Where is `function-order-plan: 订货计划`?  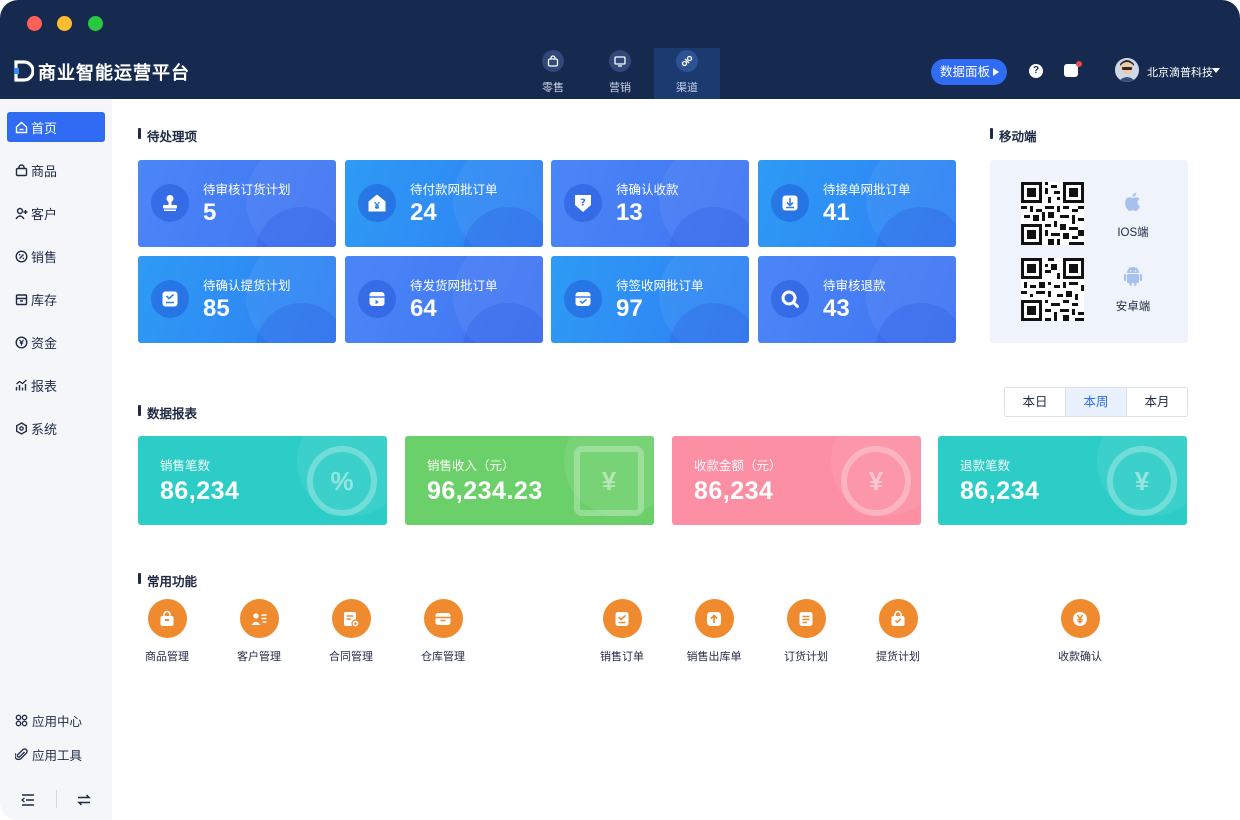
function-order-plan: 订货计划 is located at coordinates (806, 631).